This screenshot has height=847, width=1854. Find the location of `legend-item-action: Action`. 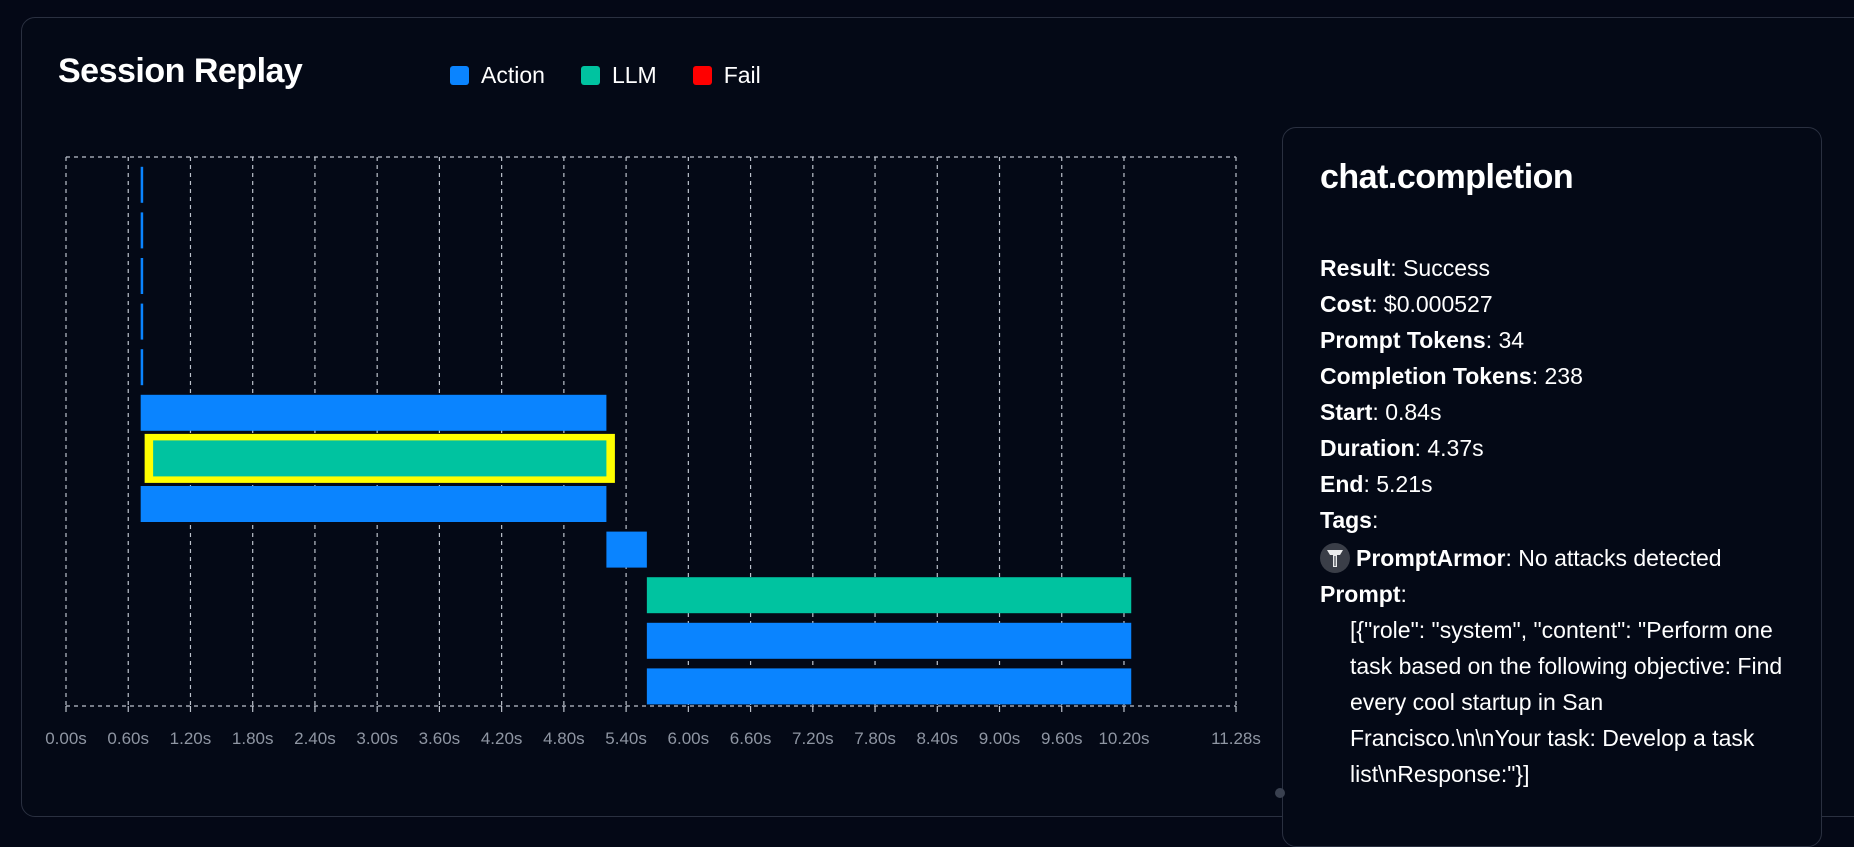

legend-item-action: Action is located at coordinates (497, 75).